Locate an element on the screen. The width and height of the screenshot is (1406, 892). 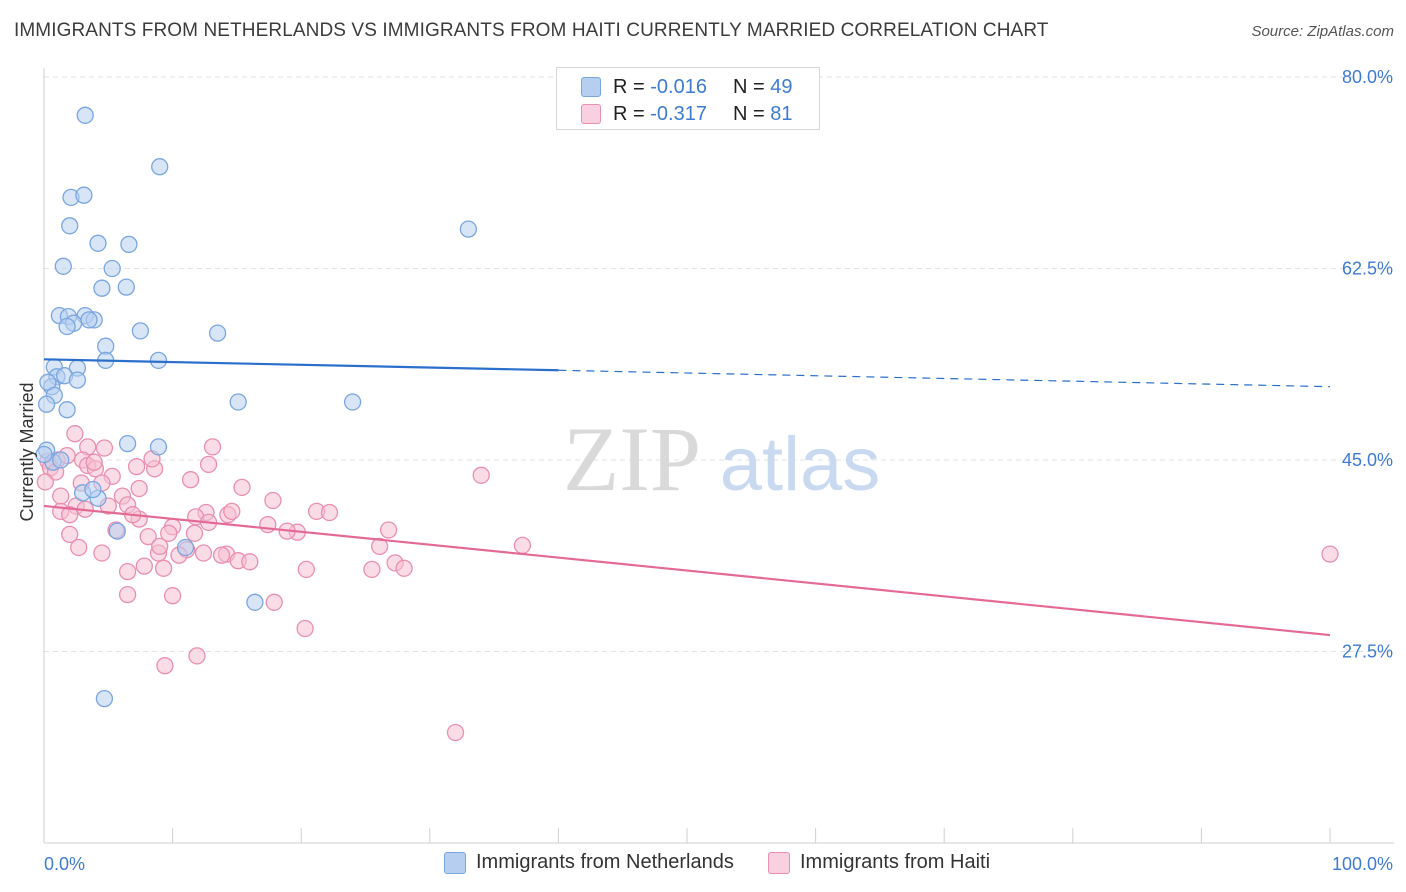
legend-row-netherlands: R = -0.016 N = 49 is located at coordinates (687, 87).